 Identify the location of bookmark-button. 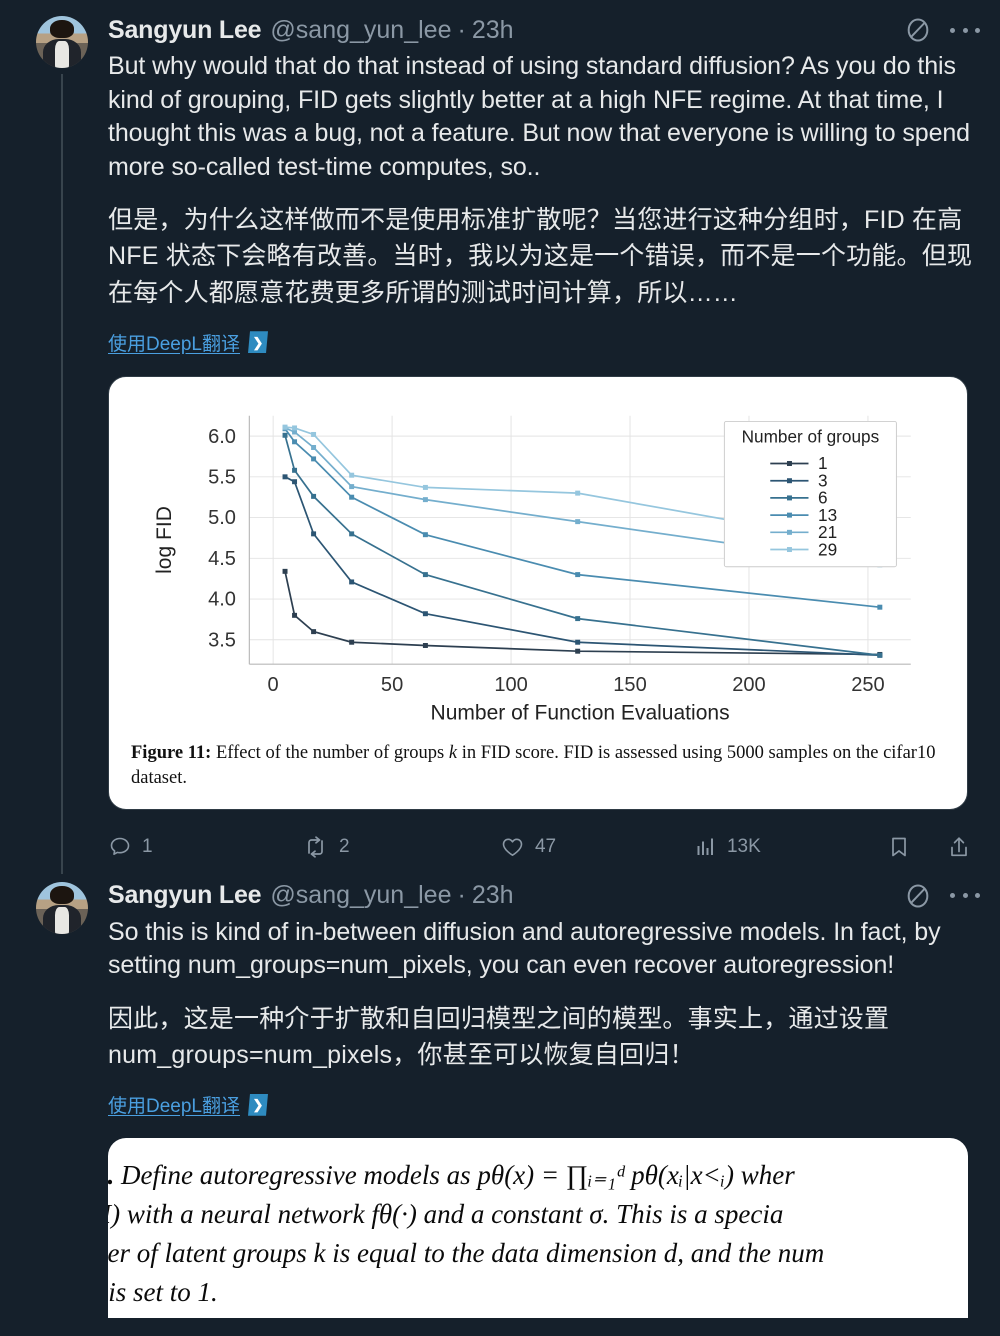
(899, 847).